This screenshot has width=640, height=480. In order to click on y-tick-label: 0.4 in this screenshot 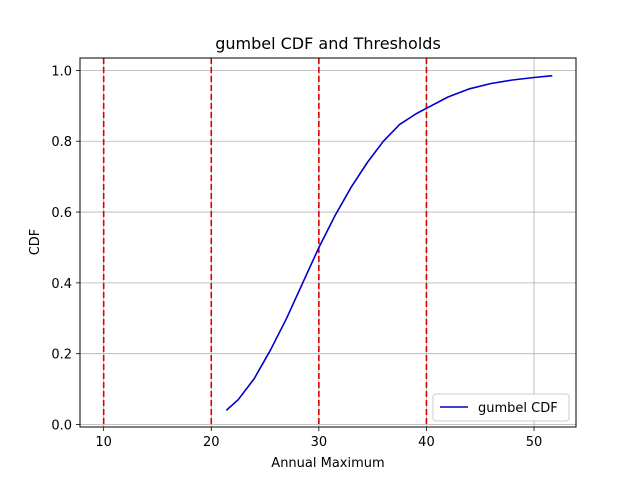, I will do `click(61, 284)`.